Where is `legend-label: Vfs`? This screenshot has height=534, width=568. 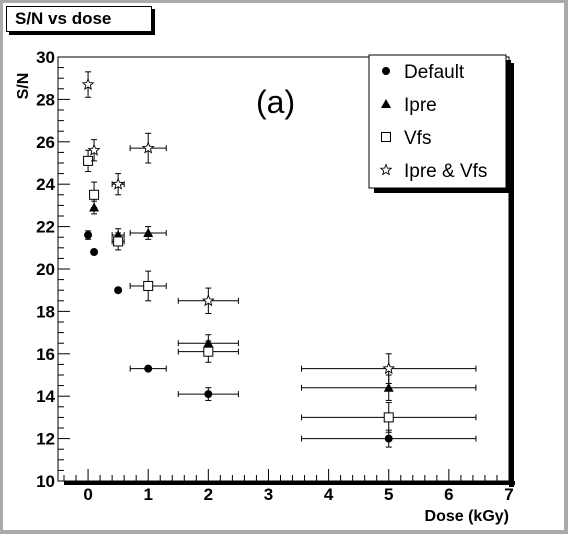
legend-label: Vfs is located at coordinates (417, 138).